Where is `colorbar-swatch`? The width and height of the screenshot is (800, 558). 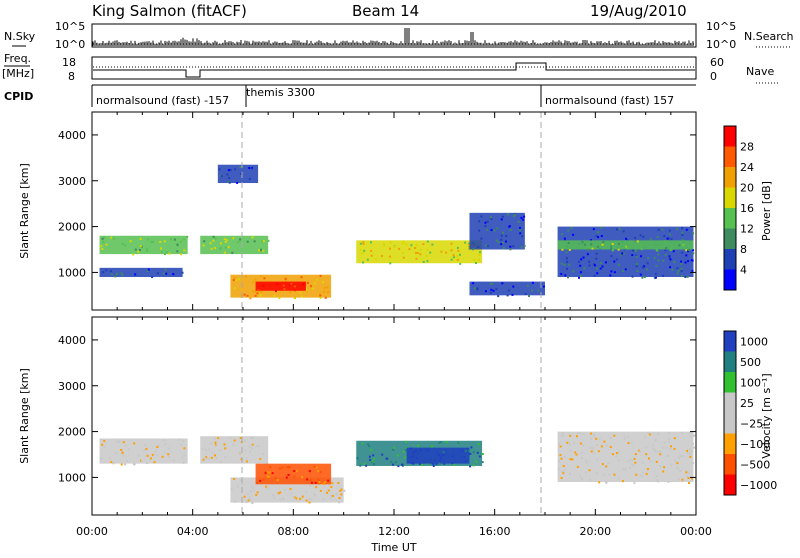
colorbar-swatch is located at coordinates (730, 156).